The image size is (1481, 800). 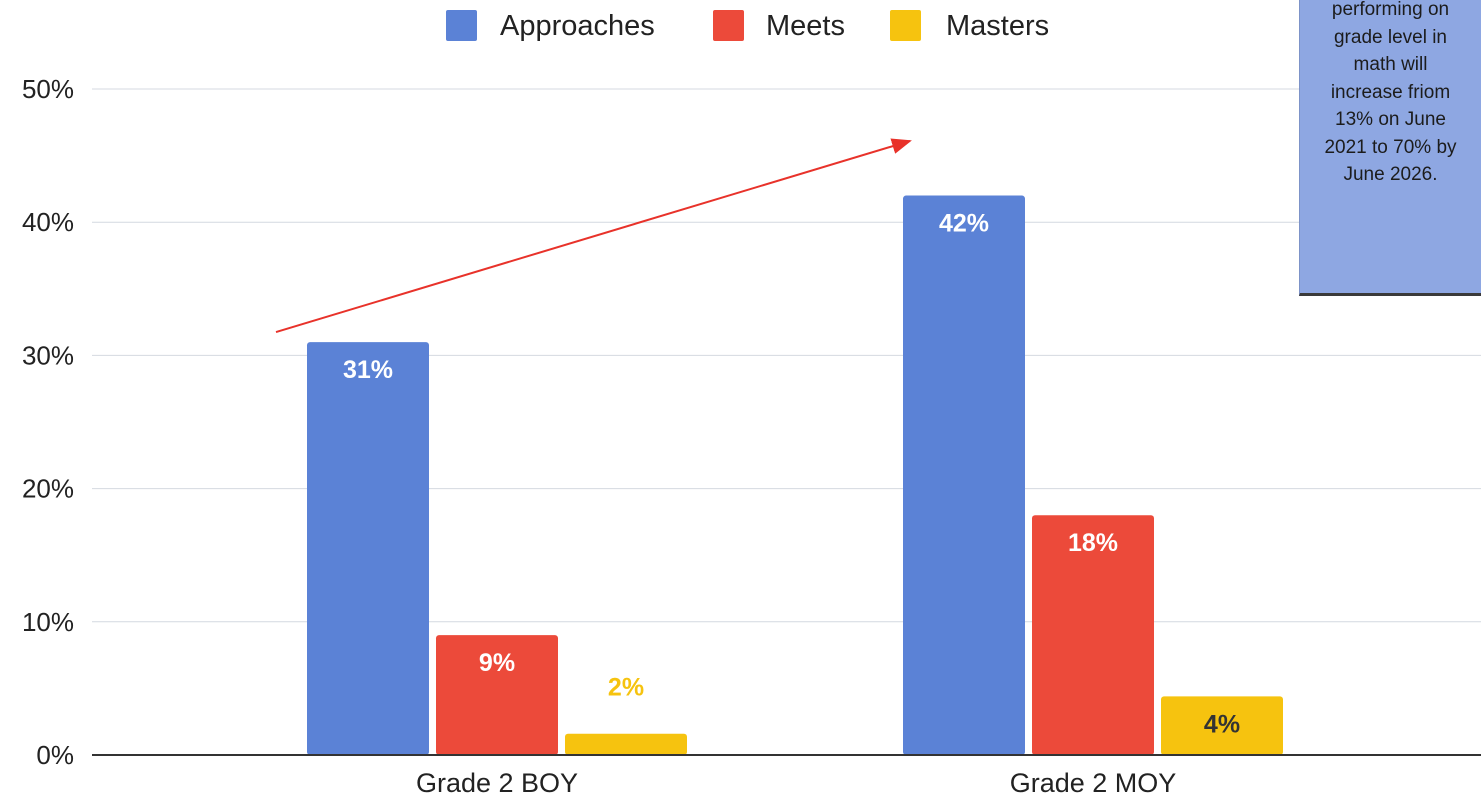 I want to click on trend-arrow, so click(x=593, y=236).